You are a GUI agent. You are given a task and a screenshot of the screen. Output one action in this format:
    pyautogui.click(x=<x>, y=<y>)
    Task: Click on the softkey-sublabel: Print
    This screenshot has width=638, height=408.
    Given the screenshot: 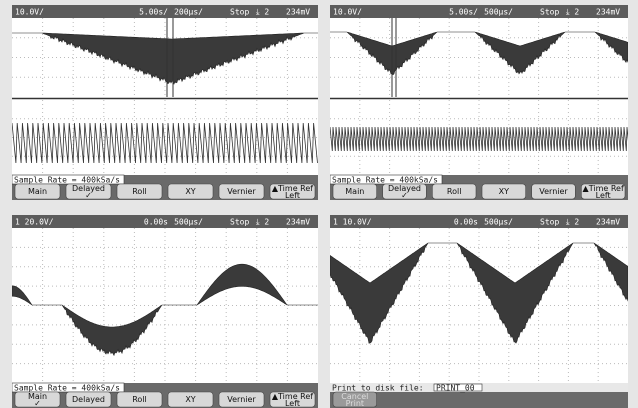 What is the action you would take?
    pyautogui.click(x=355, y=403)
    